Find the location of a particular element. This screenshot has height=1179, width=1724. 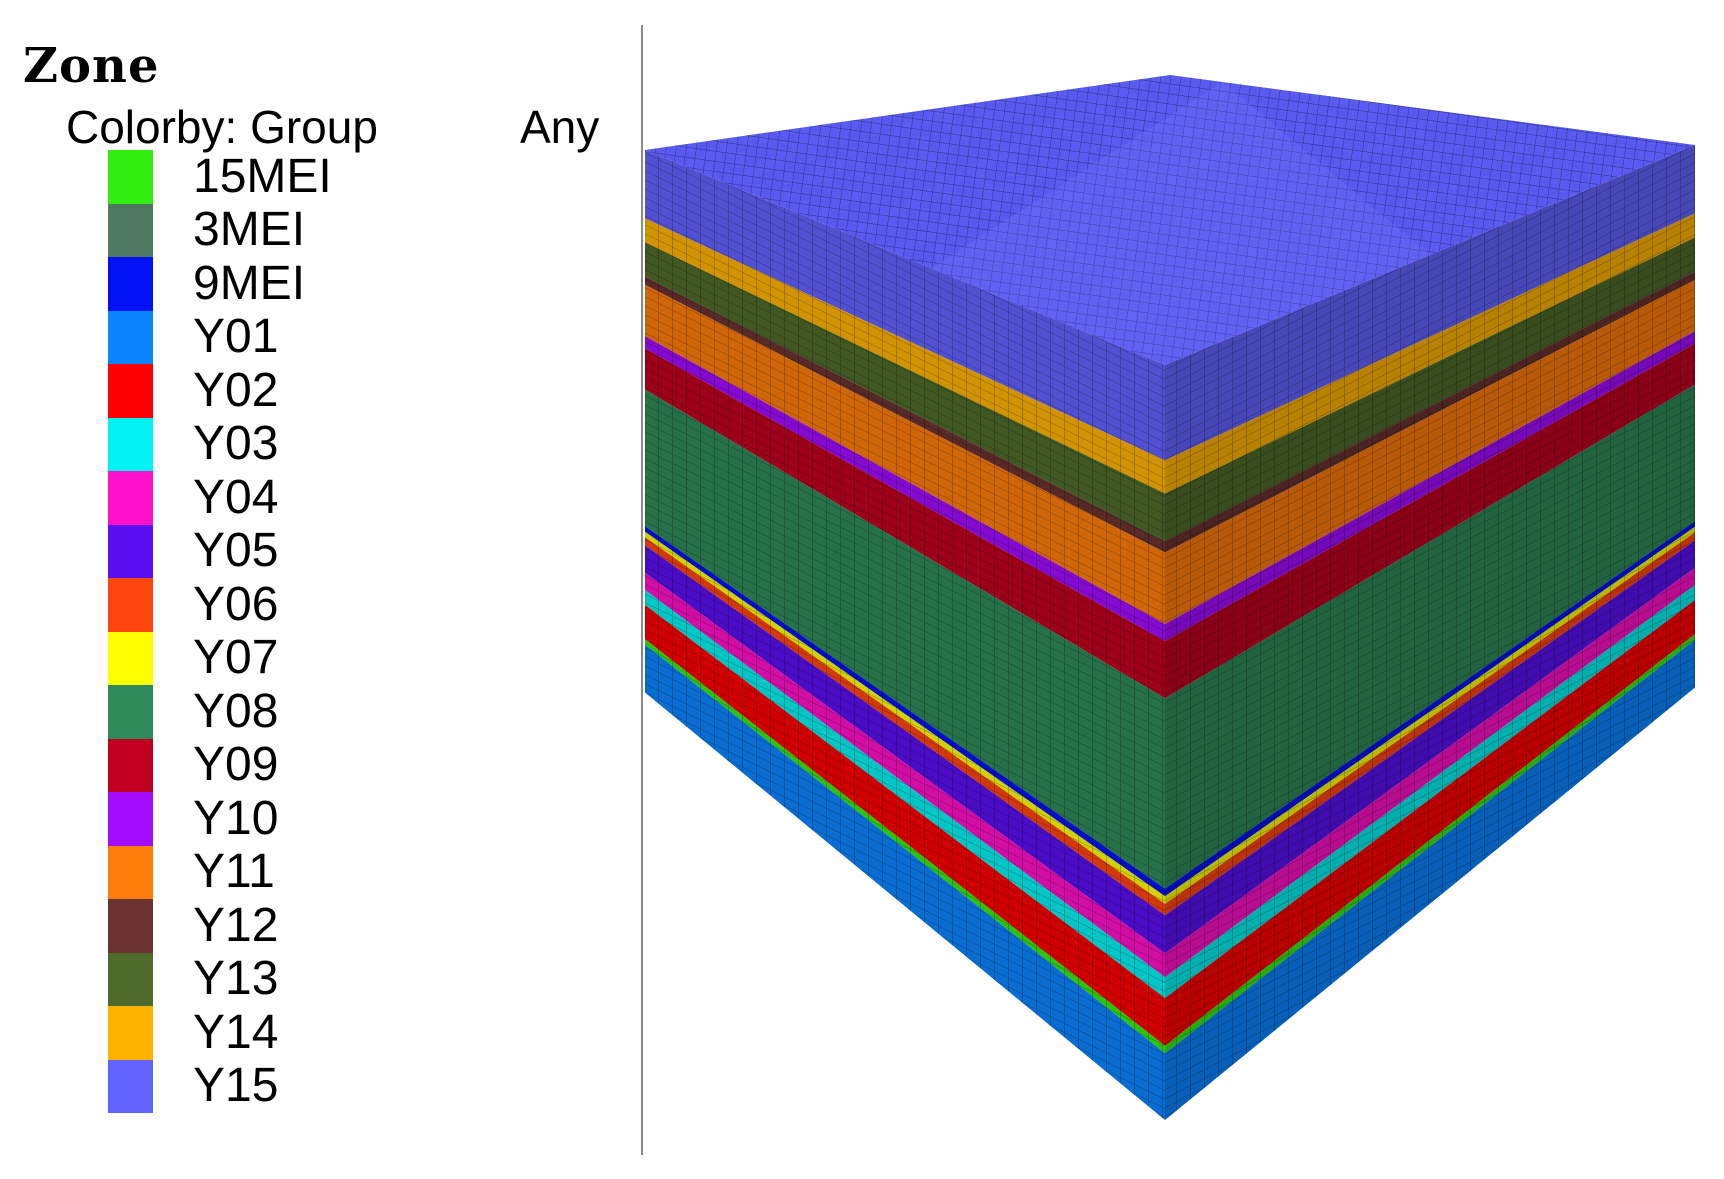

legend-label: 15MEI is located at coordinates (262, 176).